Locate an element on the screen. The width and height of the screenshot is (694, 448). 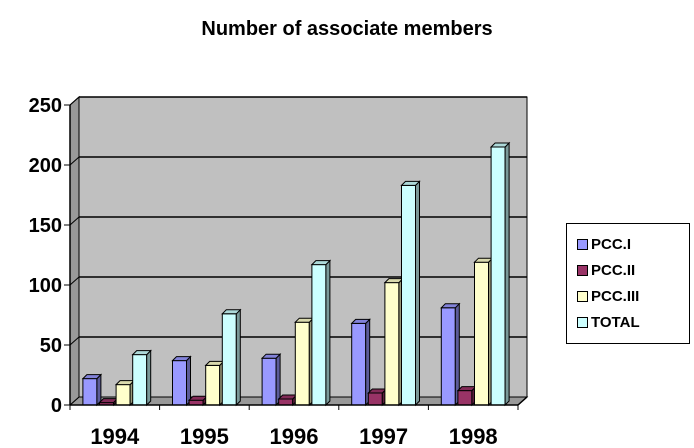
y-tick-label: 200 is located at coordinates (45, 166).